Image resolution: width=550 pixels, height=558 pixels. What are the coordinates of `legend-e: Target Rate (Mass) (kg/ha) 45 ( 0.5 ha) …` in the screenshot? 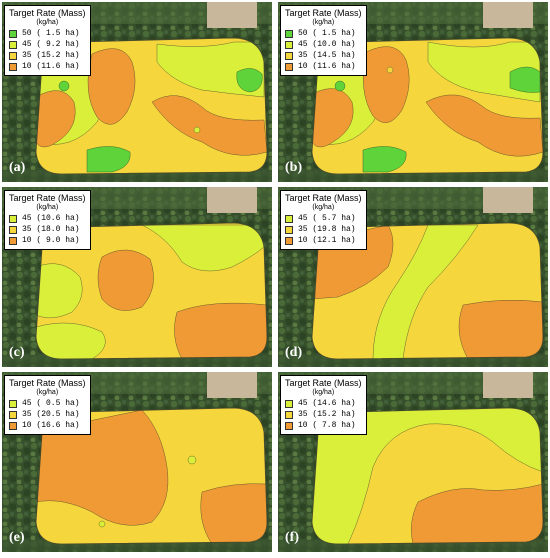 It's located at (47, 405).